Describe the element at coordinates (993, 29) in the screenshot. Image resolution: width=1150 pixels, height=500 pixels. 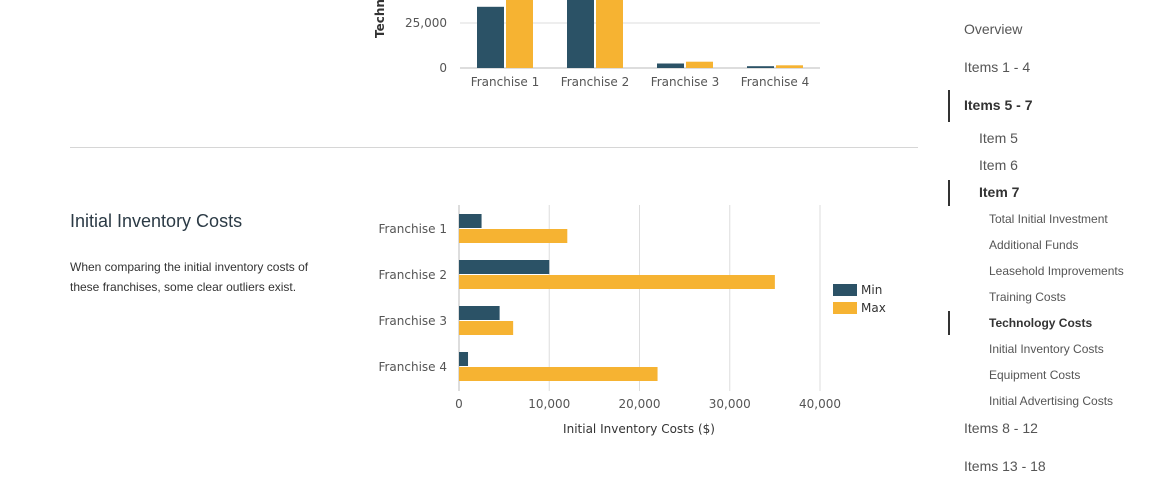
I see `toc-item-overview: Overview` at that location.